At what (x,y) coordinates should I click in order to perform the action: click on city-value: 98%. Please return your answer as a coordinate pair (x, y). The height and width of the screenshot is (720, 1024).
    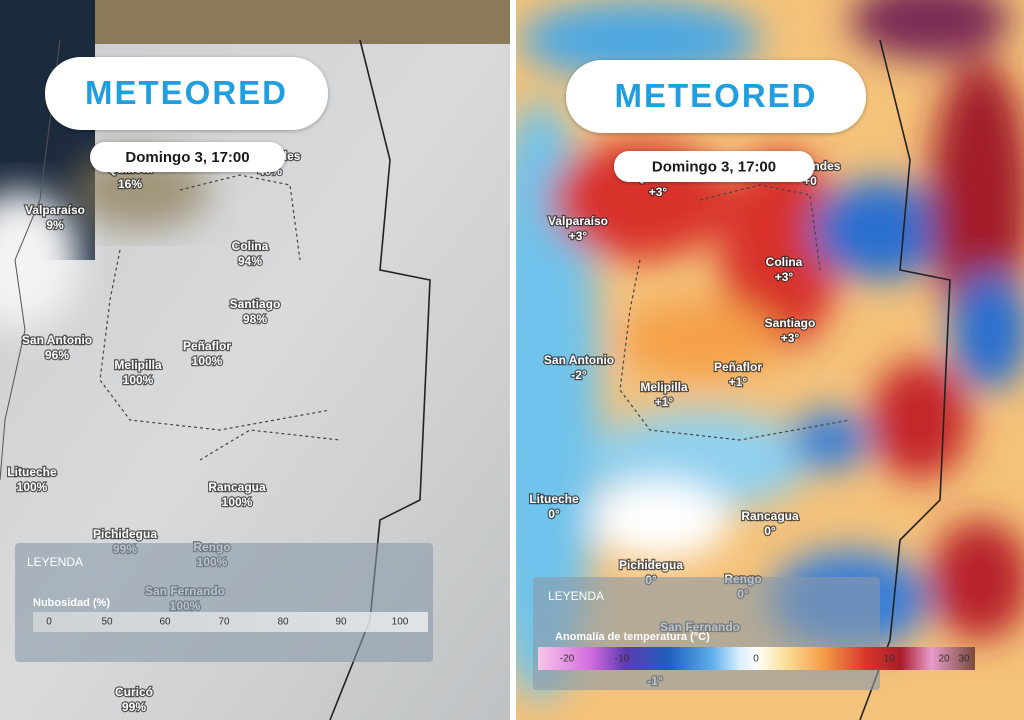
    Looking at the image, I should click on (255, 319).